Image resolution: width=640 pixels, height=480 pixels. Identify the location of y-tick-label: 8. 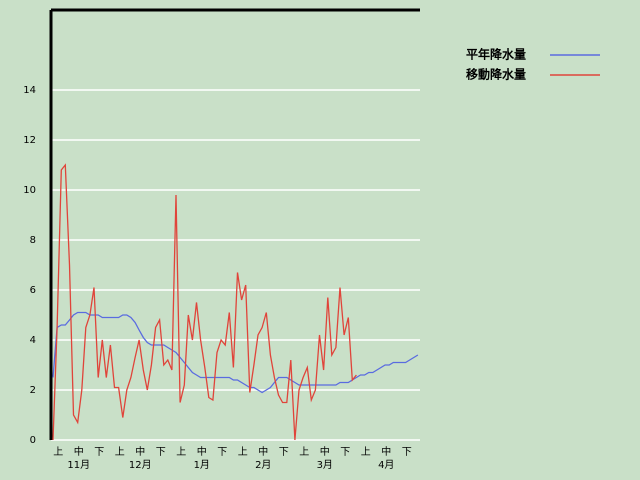
(33, 240).